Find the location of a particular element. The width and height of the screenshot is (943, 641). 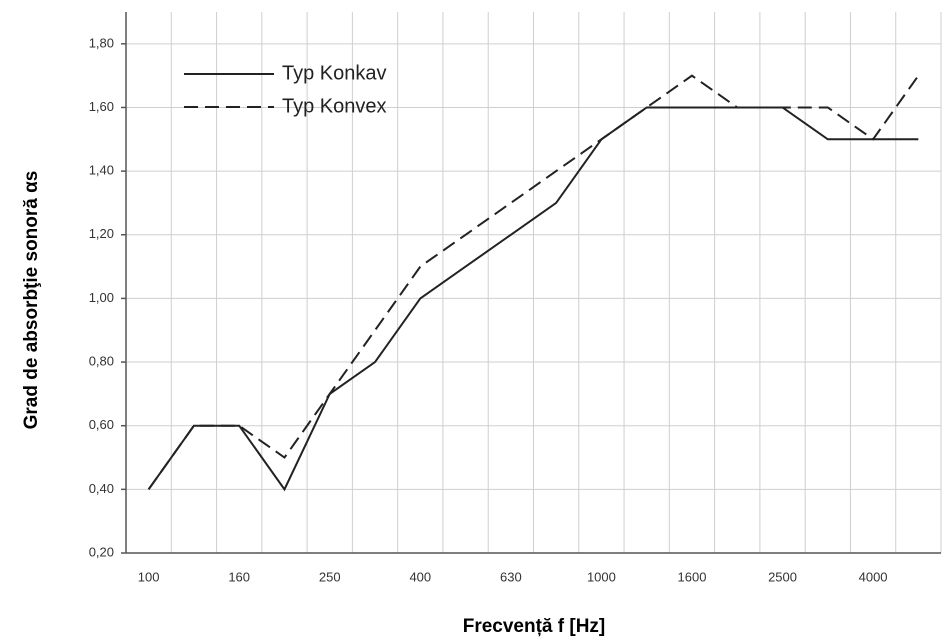

y-tick-label: 1,60 is located at coordinates (101, 106).